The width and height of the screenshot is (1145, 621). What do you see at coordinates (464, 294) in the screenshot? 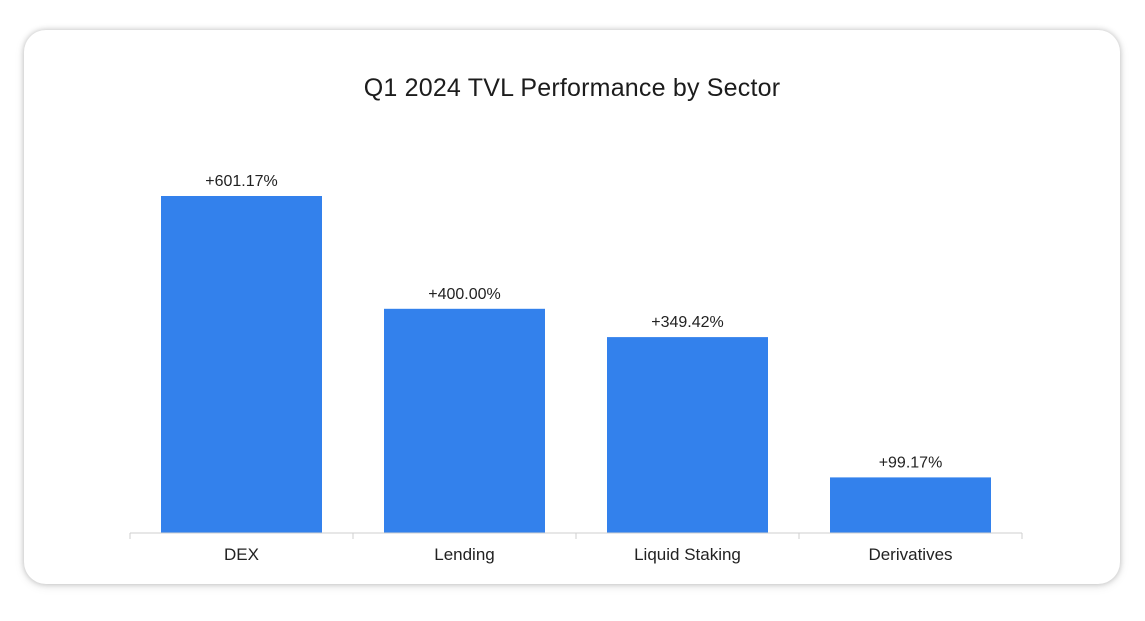
I see `data-label: +400.00%` at bounding box center [464, 294].